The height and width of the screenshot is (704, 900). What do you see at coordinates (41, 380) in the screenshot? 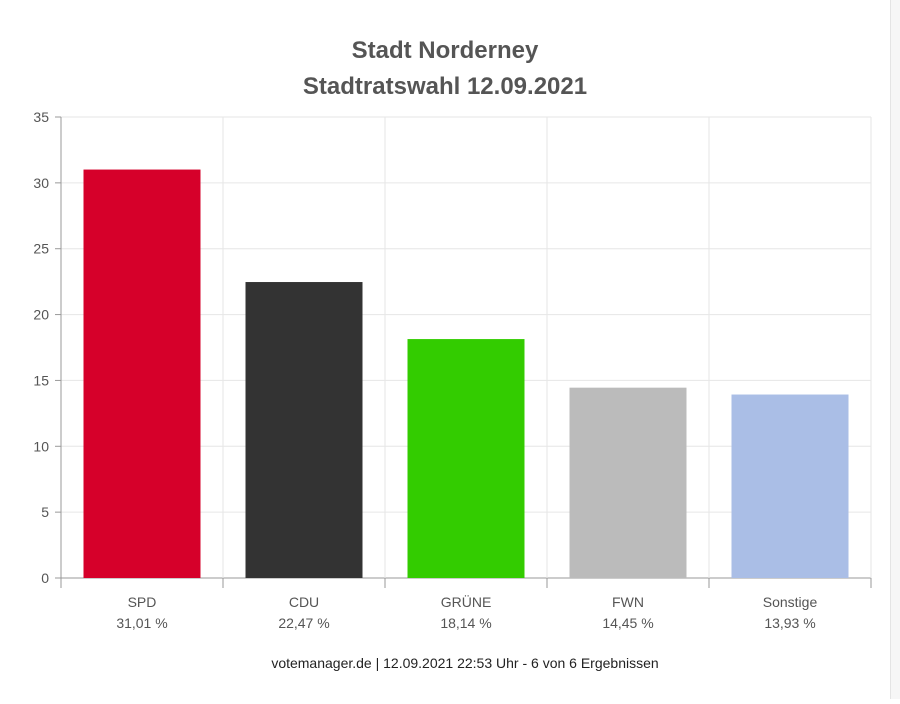
I see `y-tick-label: 15` at bounding box center [41, 380].